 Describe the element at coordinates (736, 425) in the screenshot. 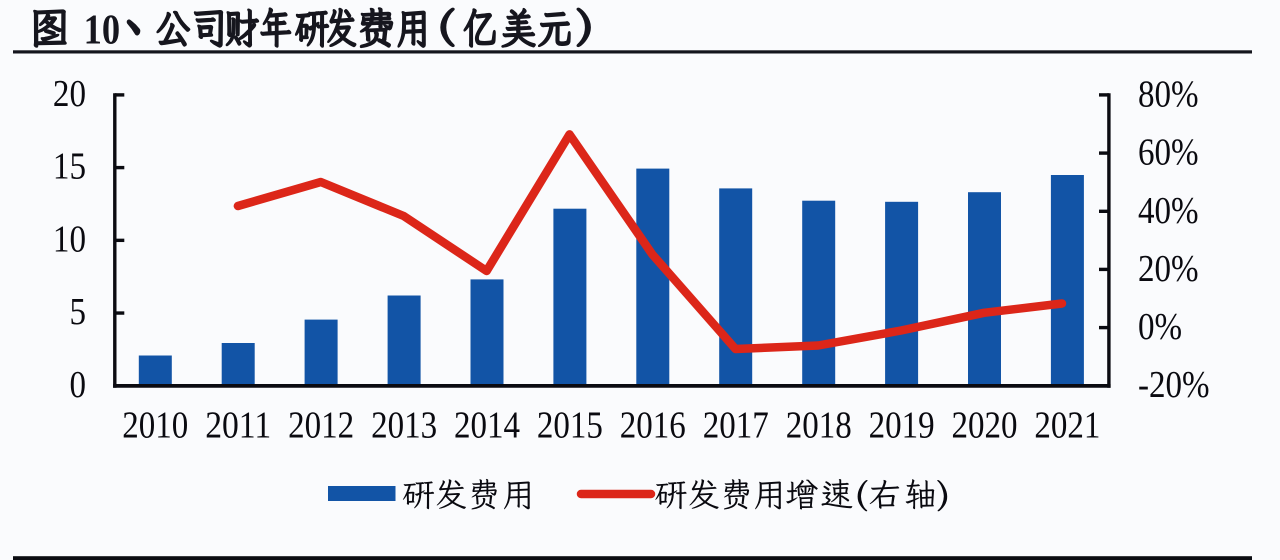

I see `svg-text: 2017` at that location.